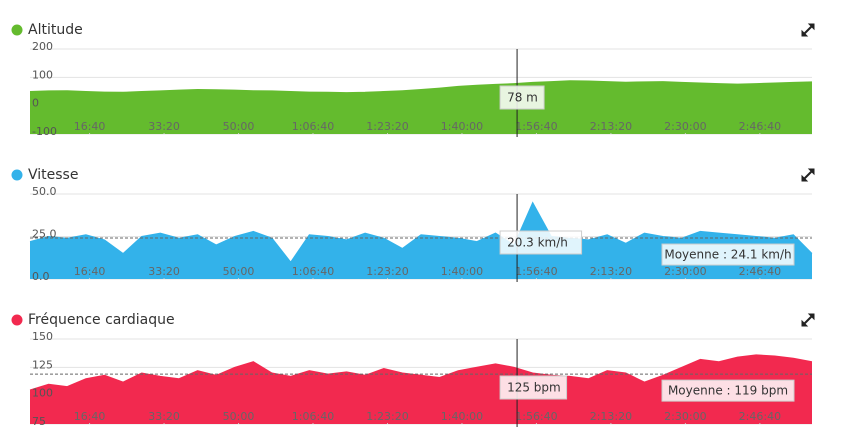  What do you see at coordinates (537, 243) in the screenshot?
I see `tooltip-text: 20.3 km/h` at bounding box center [537, 243].